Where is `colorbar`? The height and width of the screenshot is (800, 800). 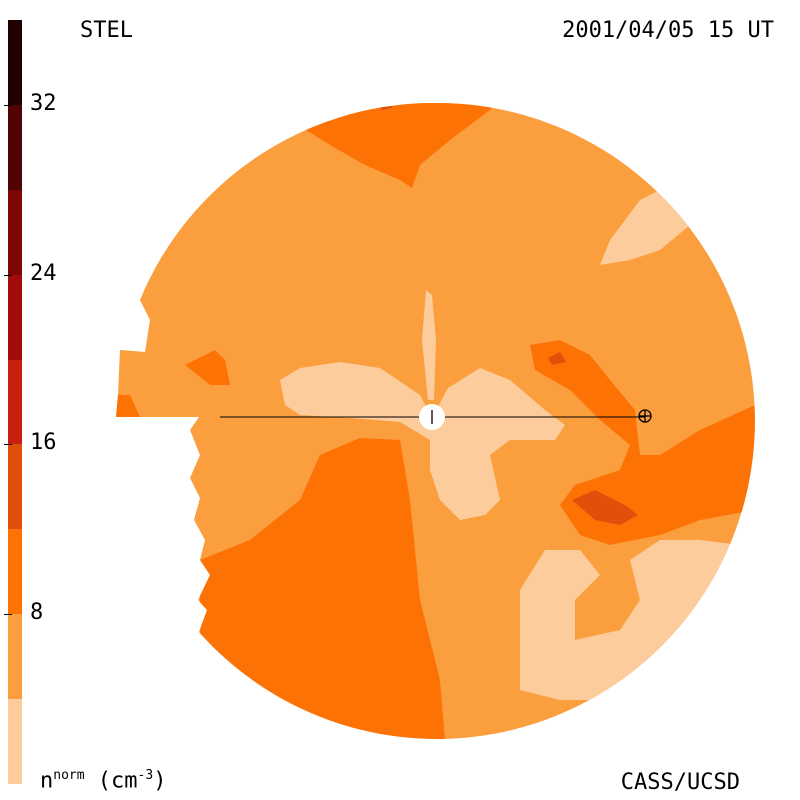
colorbar is located at coordinates (15, 402).